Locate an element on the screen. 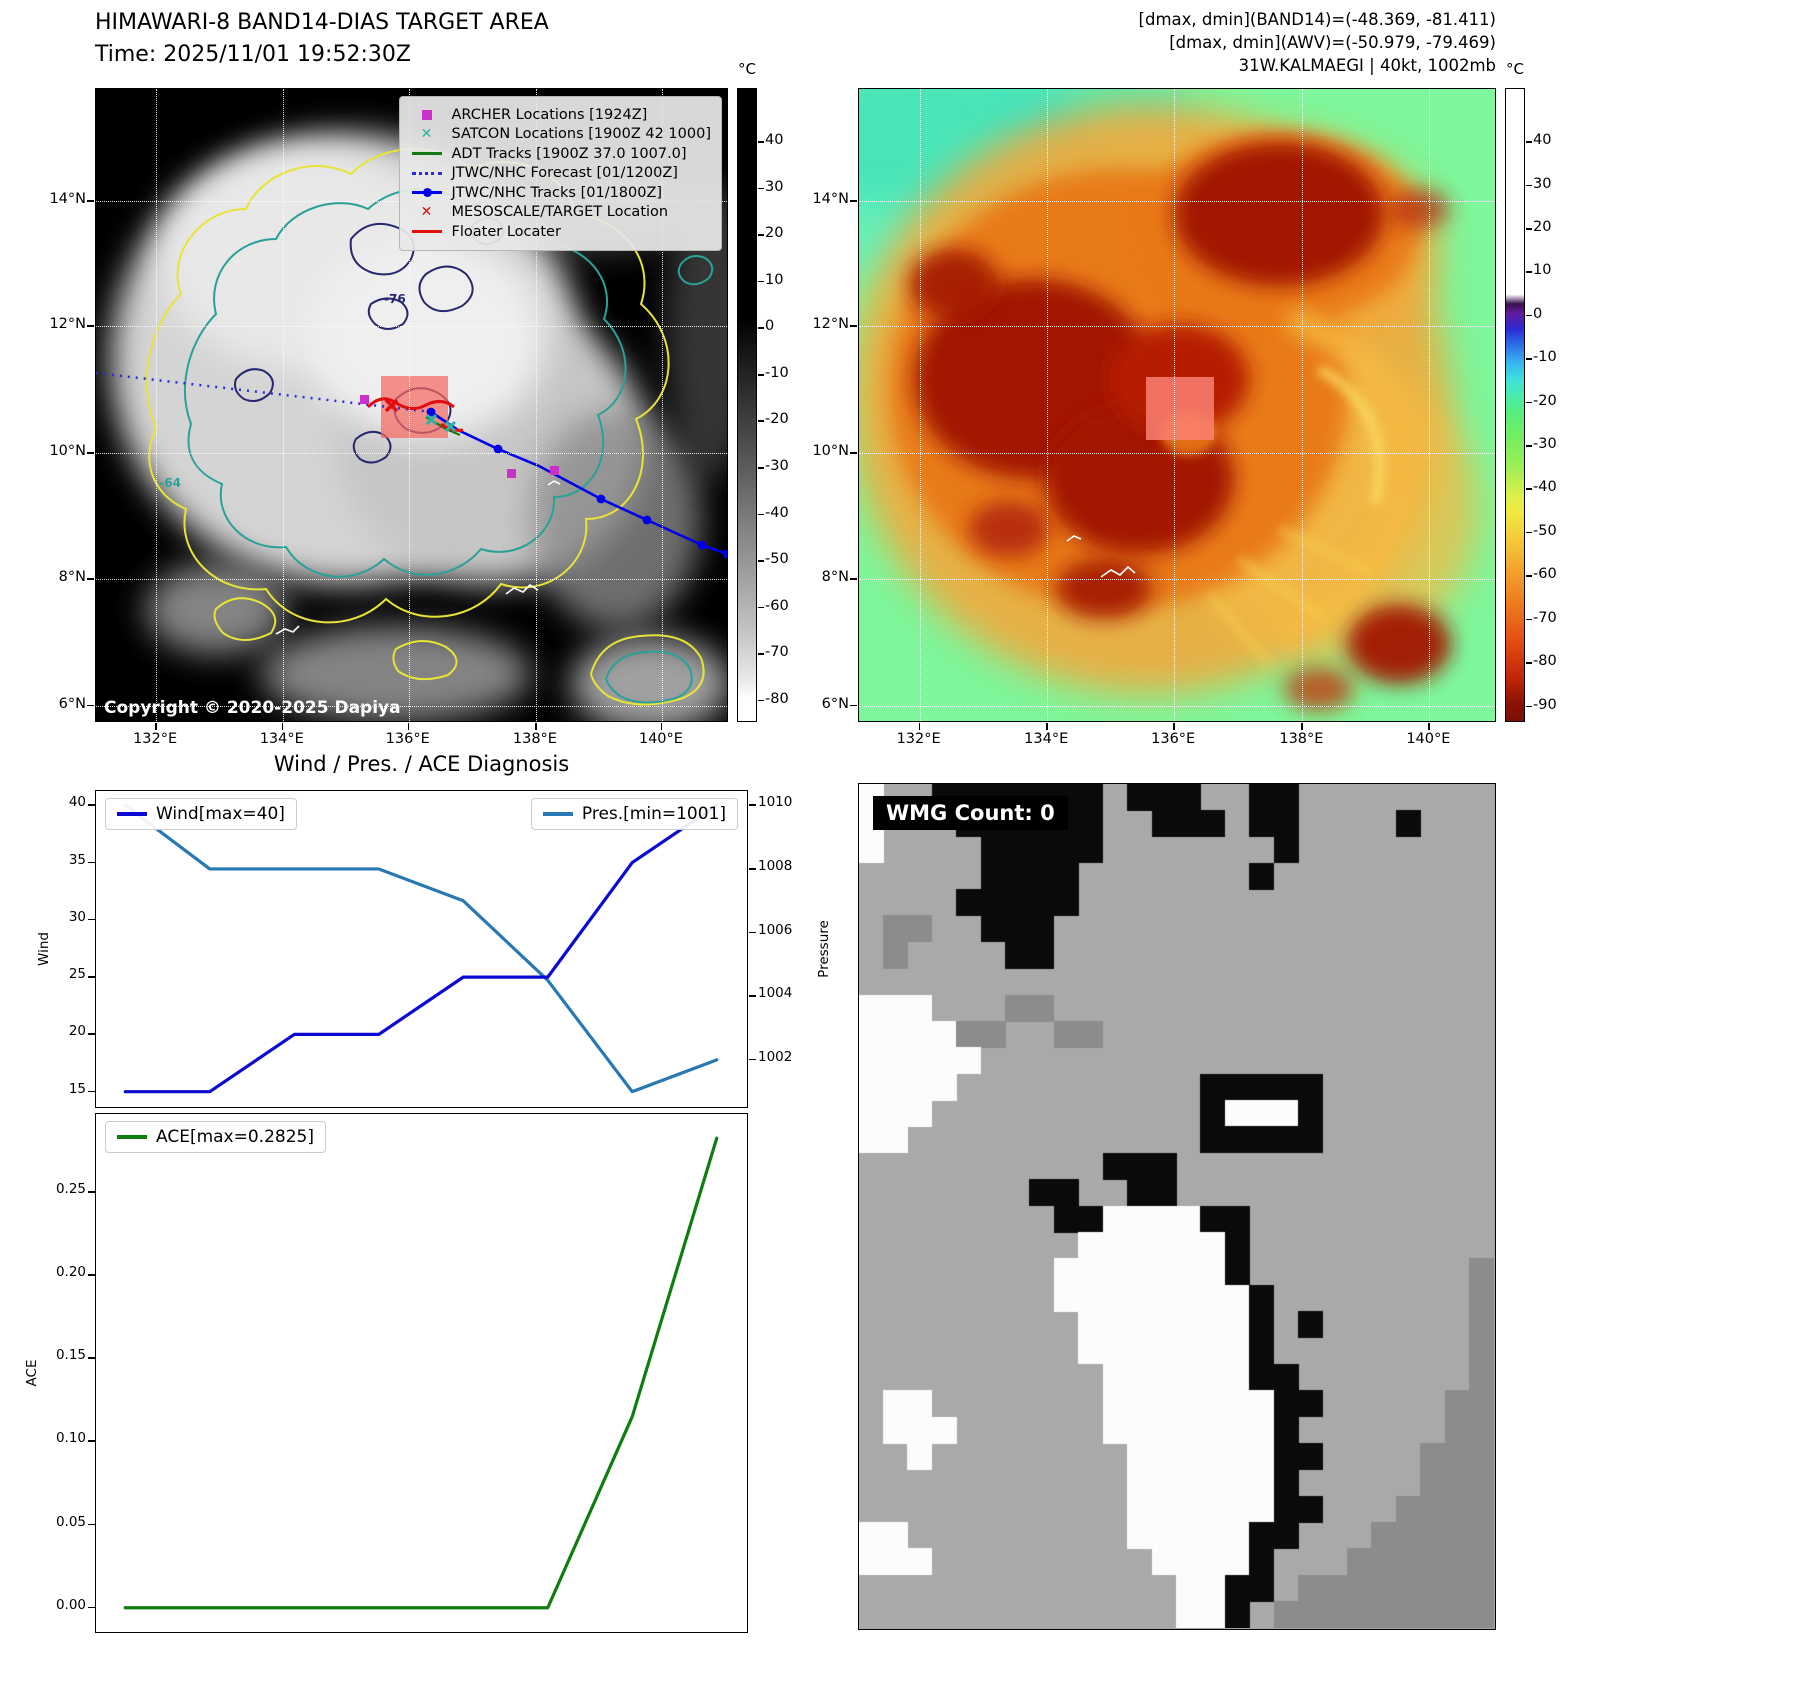 This screenshot has height=1690, width=1801. ace-legend-label: ACE[max=0.2825] is located at coordinates (235, 1137).